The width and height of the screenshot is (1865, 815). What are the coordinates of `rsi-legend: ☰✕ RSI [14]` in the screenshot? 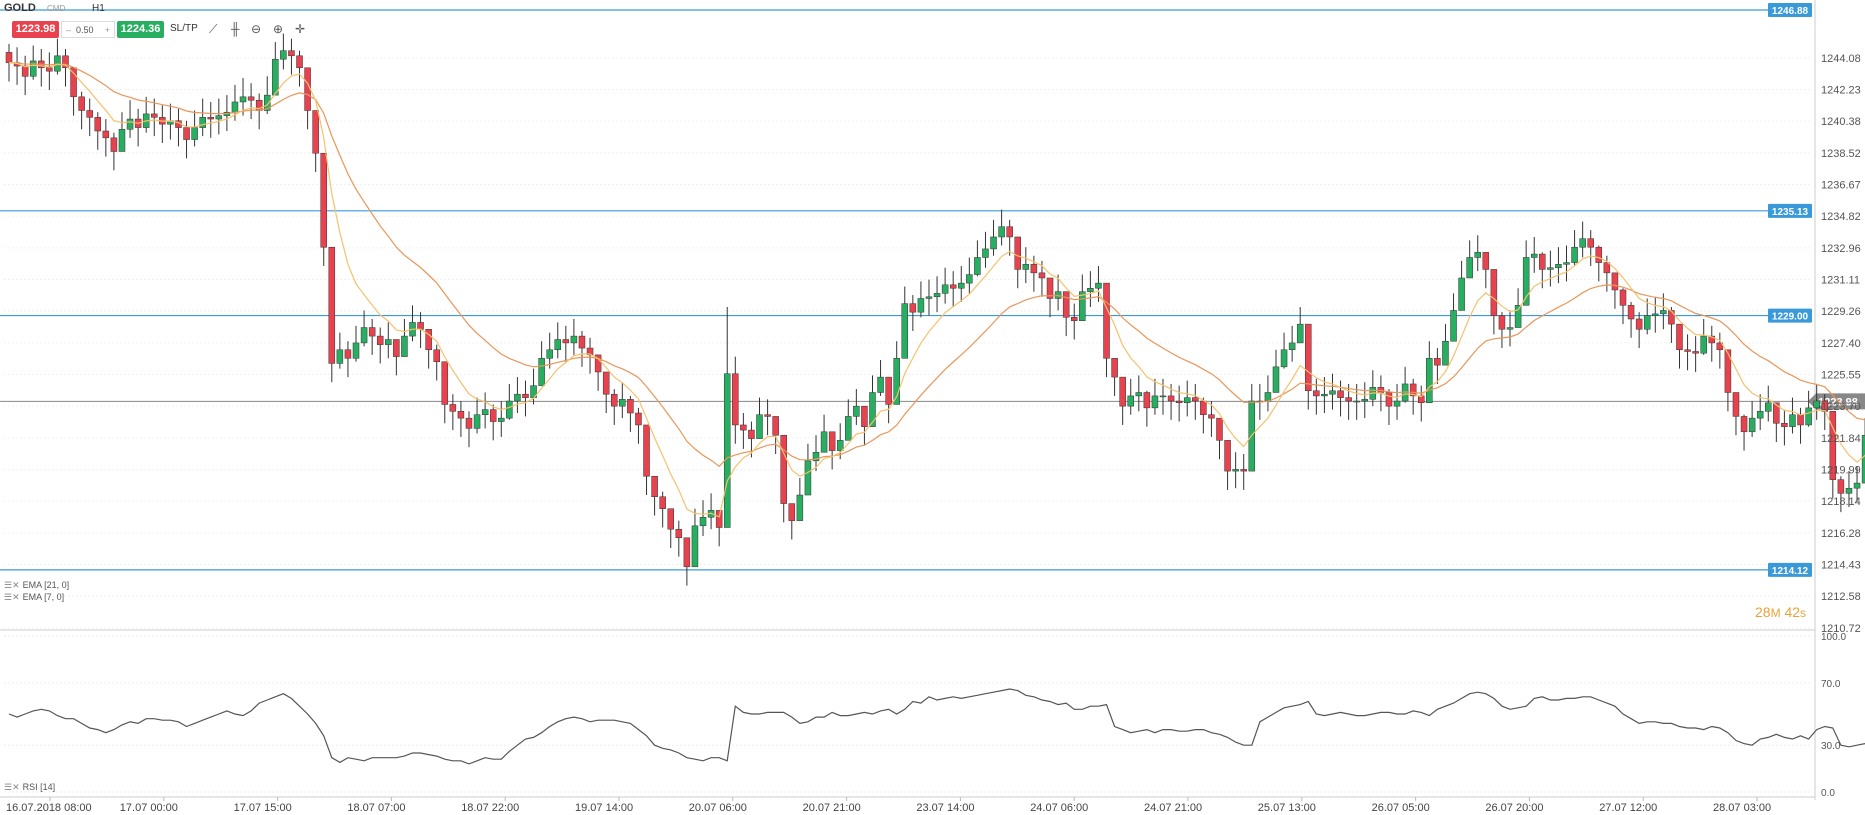 It's located at (29, 787).